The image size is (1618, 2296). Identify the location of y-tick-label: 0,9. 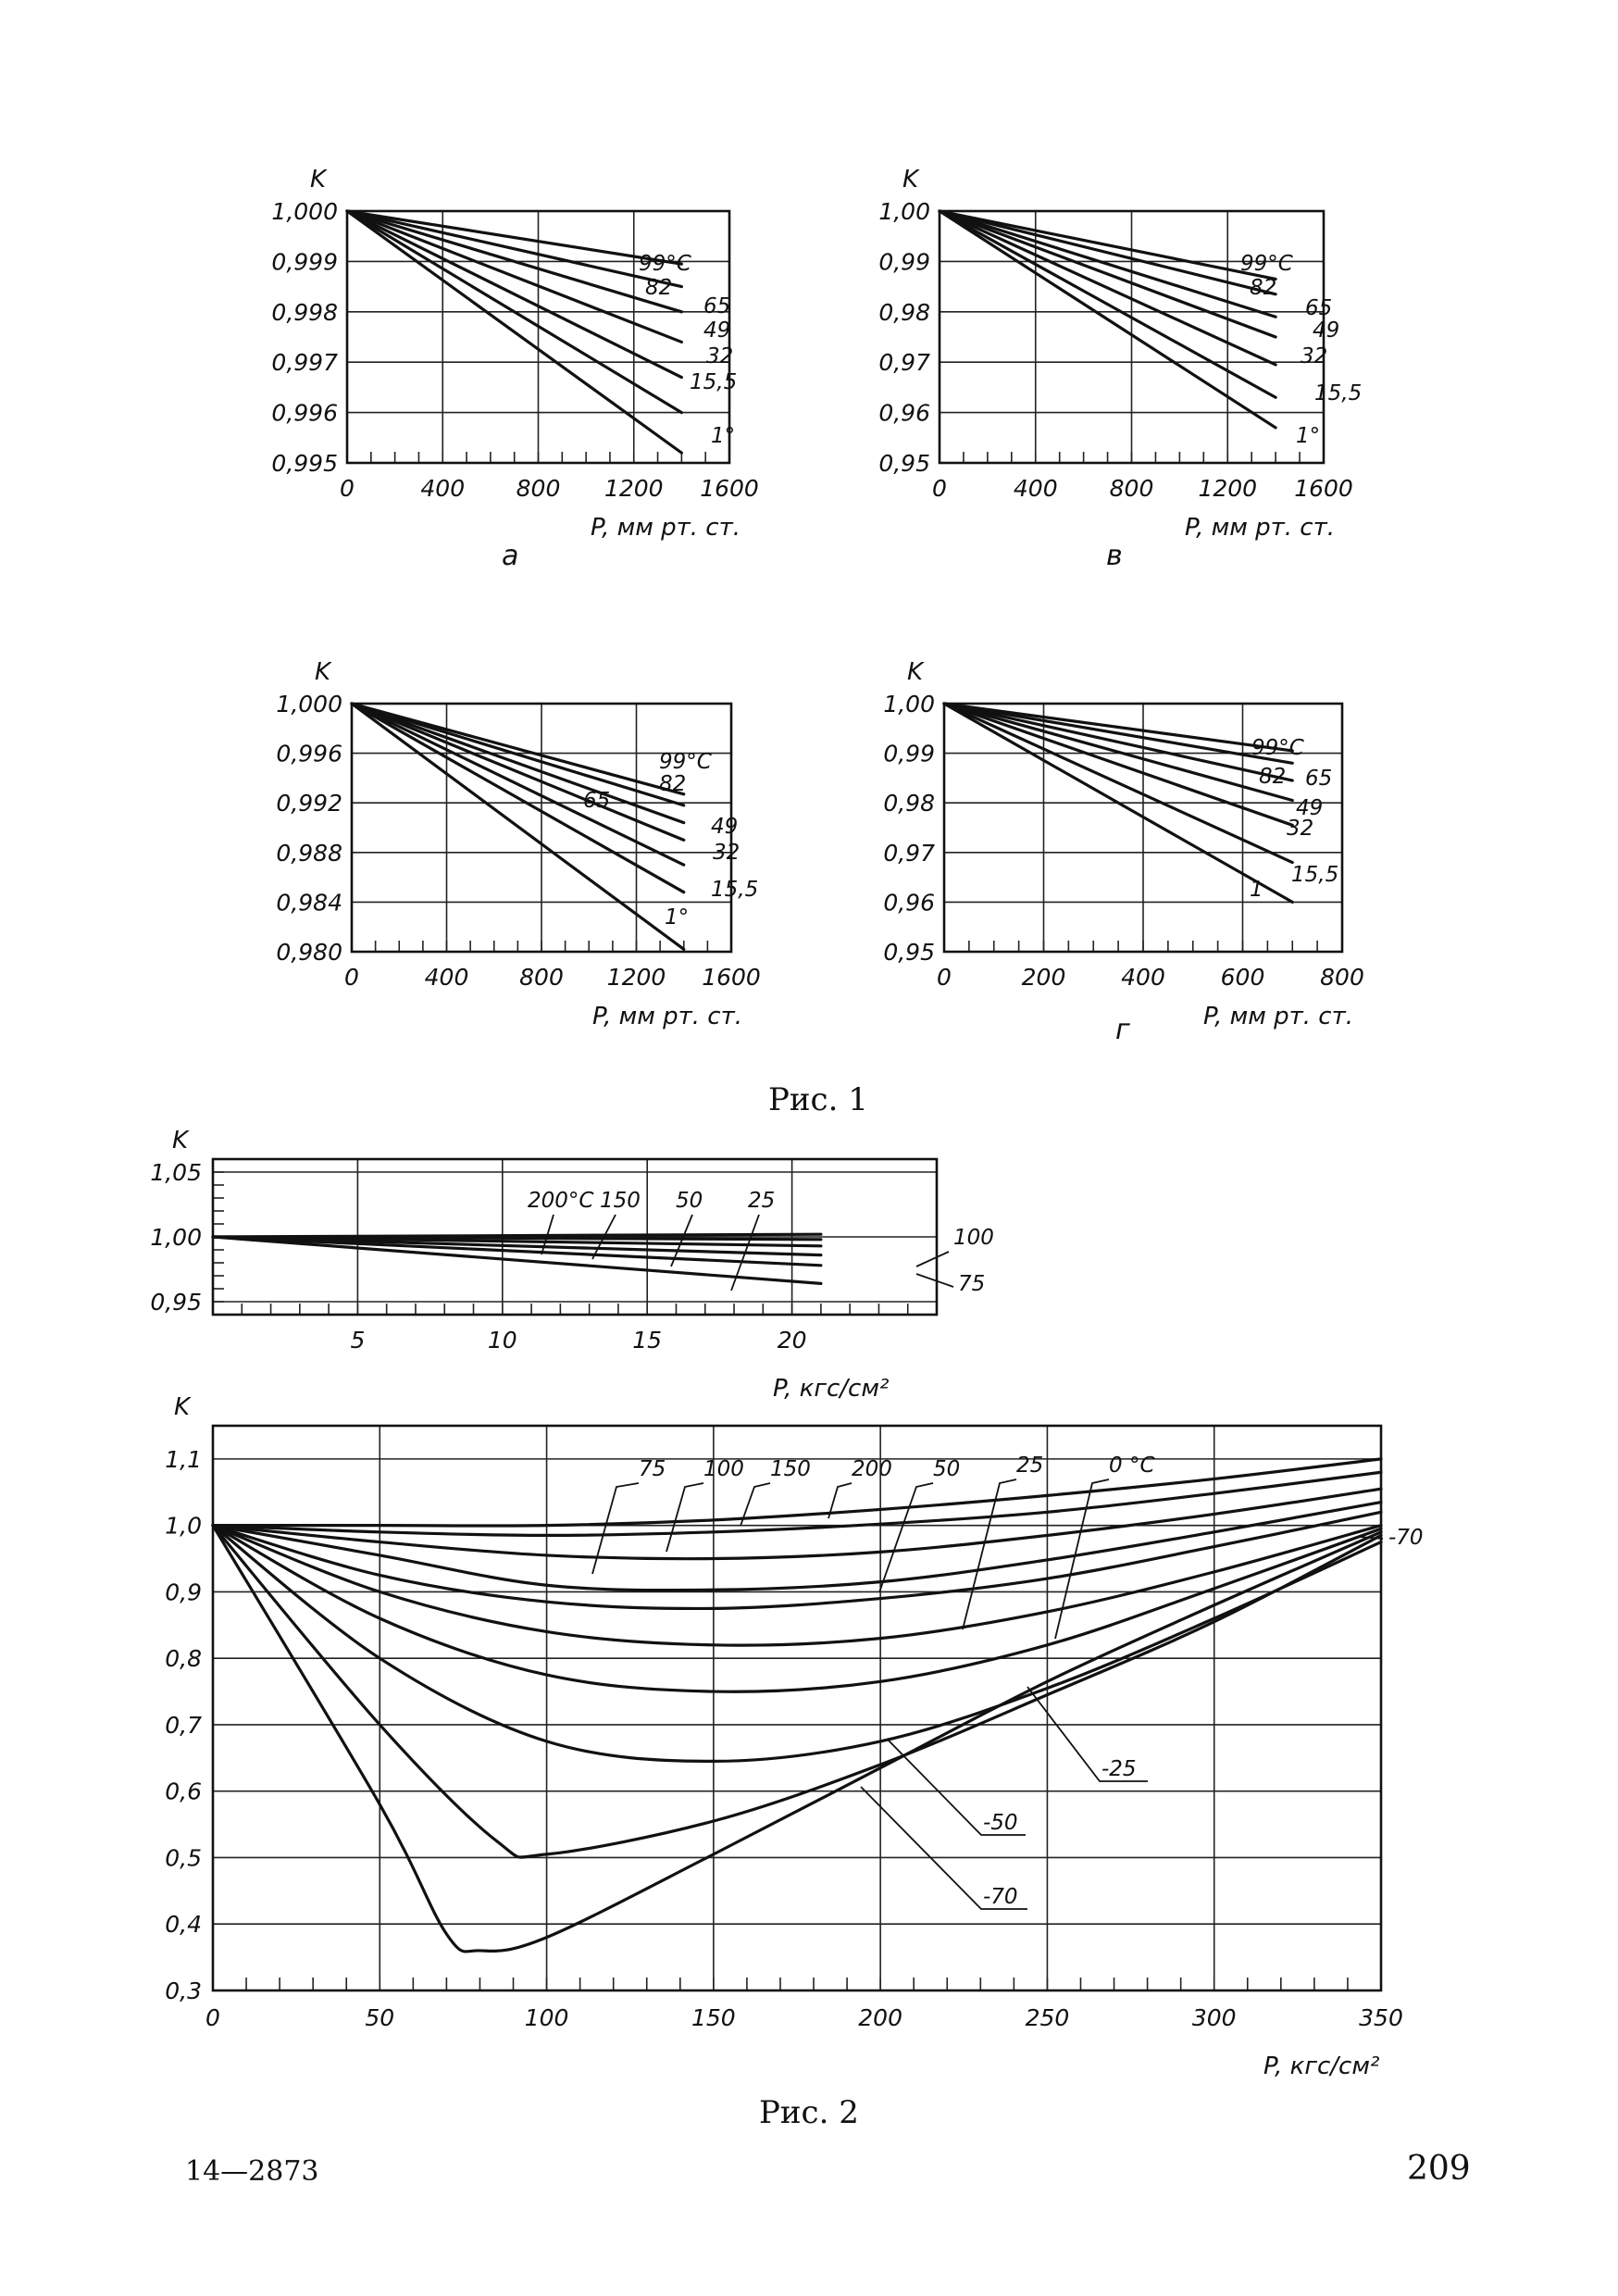
(183, 1591).